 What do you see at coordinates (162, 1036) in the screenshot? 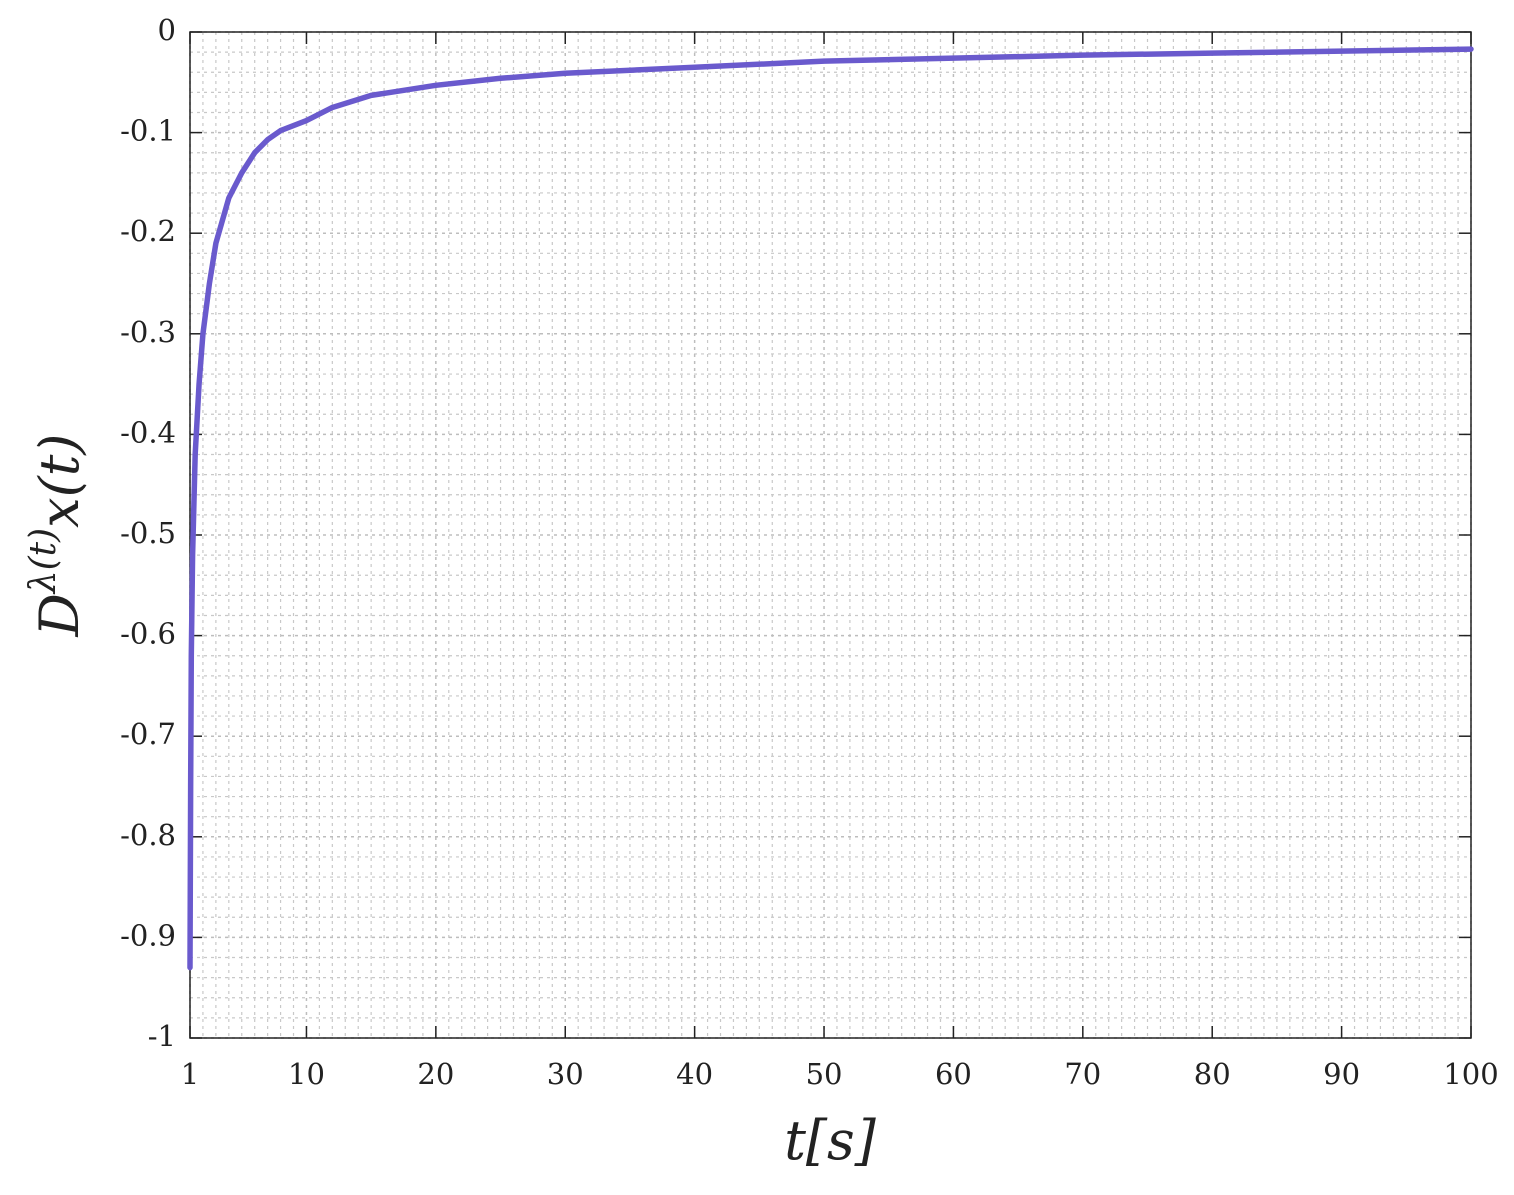
I see `y-tick-label: -1` at bounding box center [162, 1036].